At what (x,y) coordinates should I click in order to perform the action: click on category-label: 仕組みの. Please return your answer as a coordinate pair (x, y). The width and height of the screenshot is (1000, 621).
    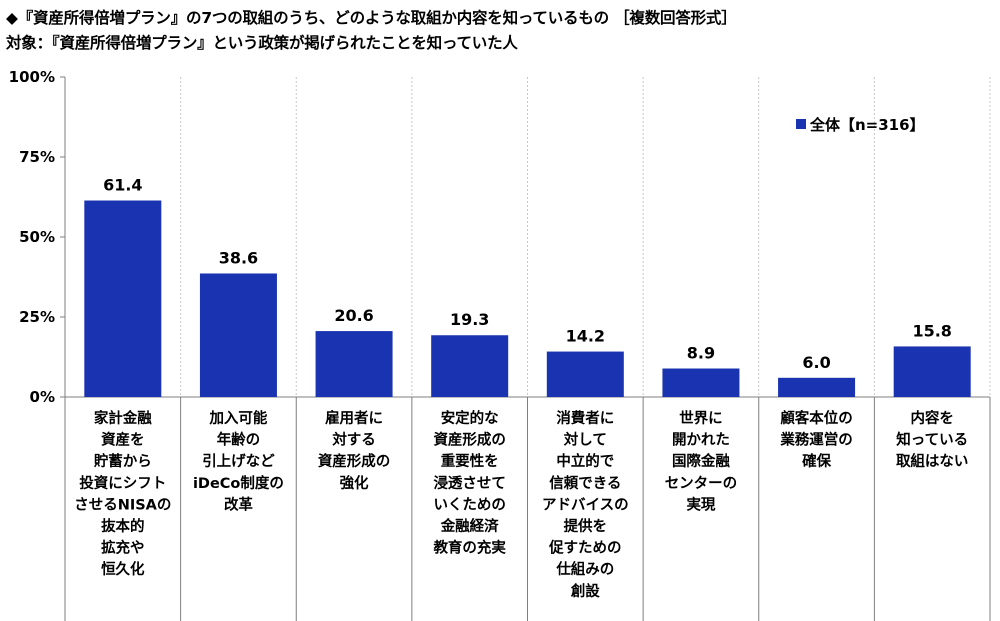
    Looking at the image, I should click on (584, 569).